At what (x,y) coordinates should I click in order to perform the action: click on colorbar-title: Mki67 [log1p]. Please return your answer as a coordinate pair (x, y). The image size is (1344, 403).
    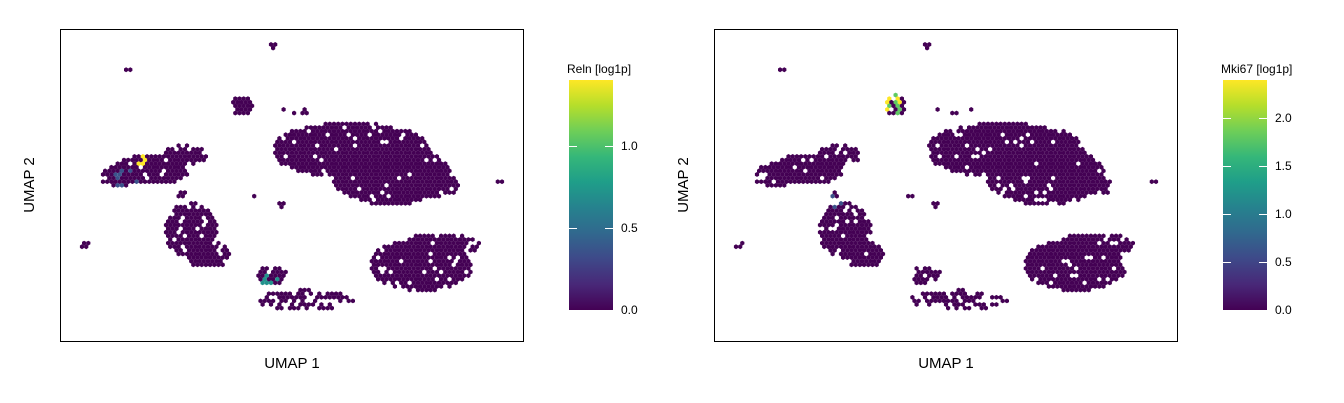
    Looking at the image, I should click on (1257, 69).